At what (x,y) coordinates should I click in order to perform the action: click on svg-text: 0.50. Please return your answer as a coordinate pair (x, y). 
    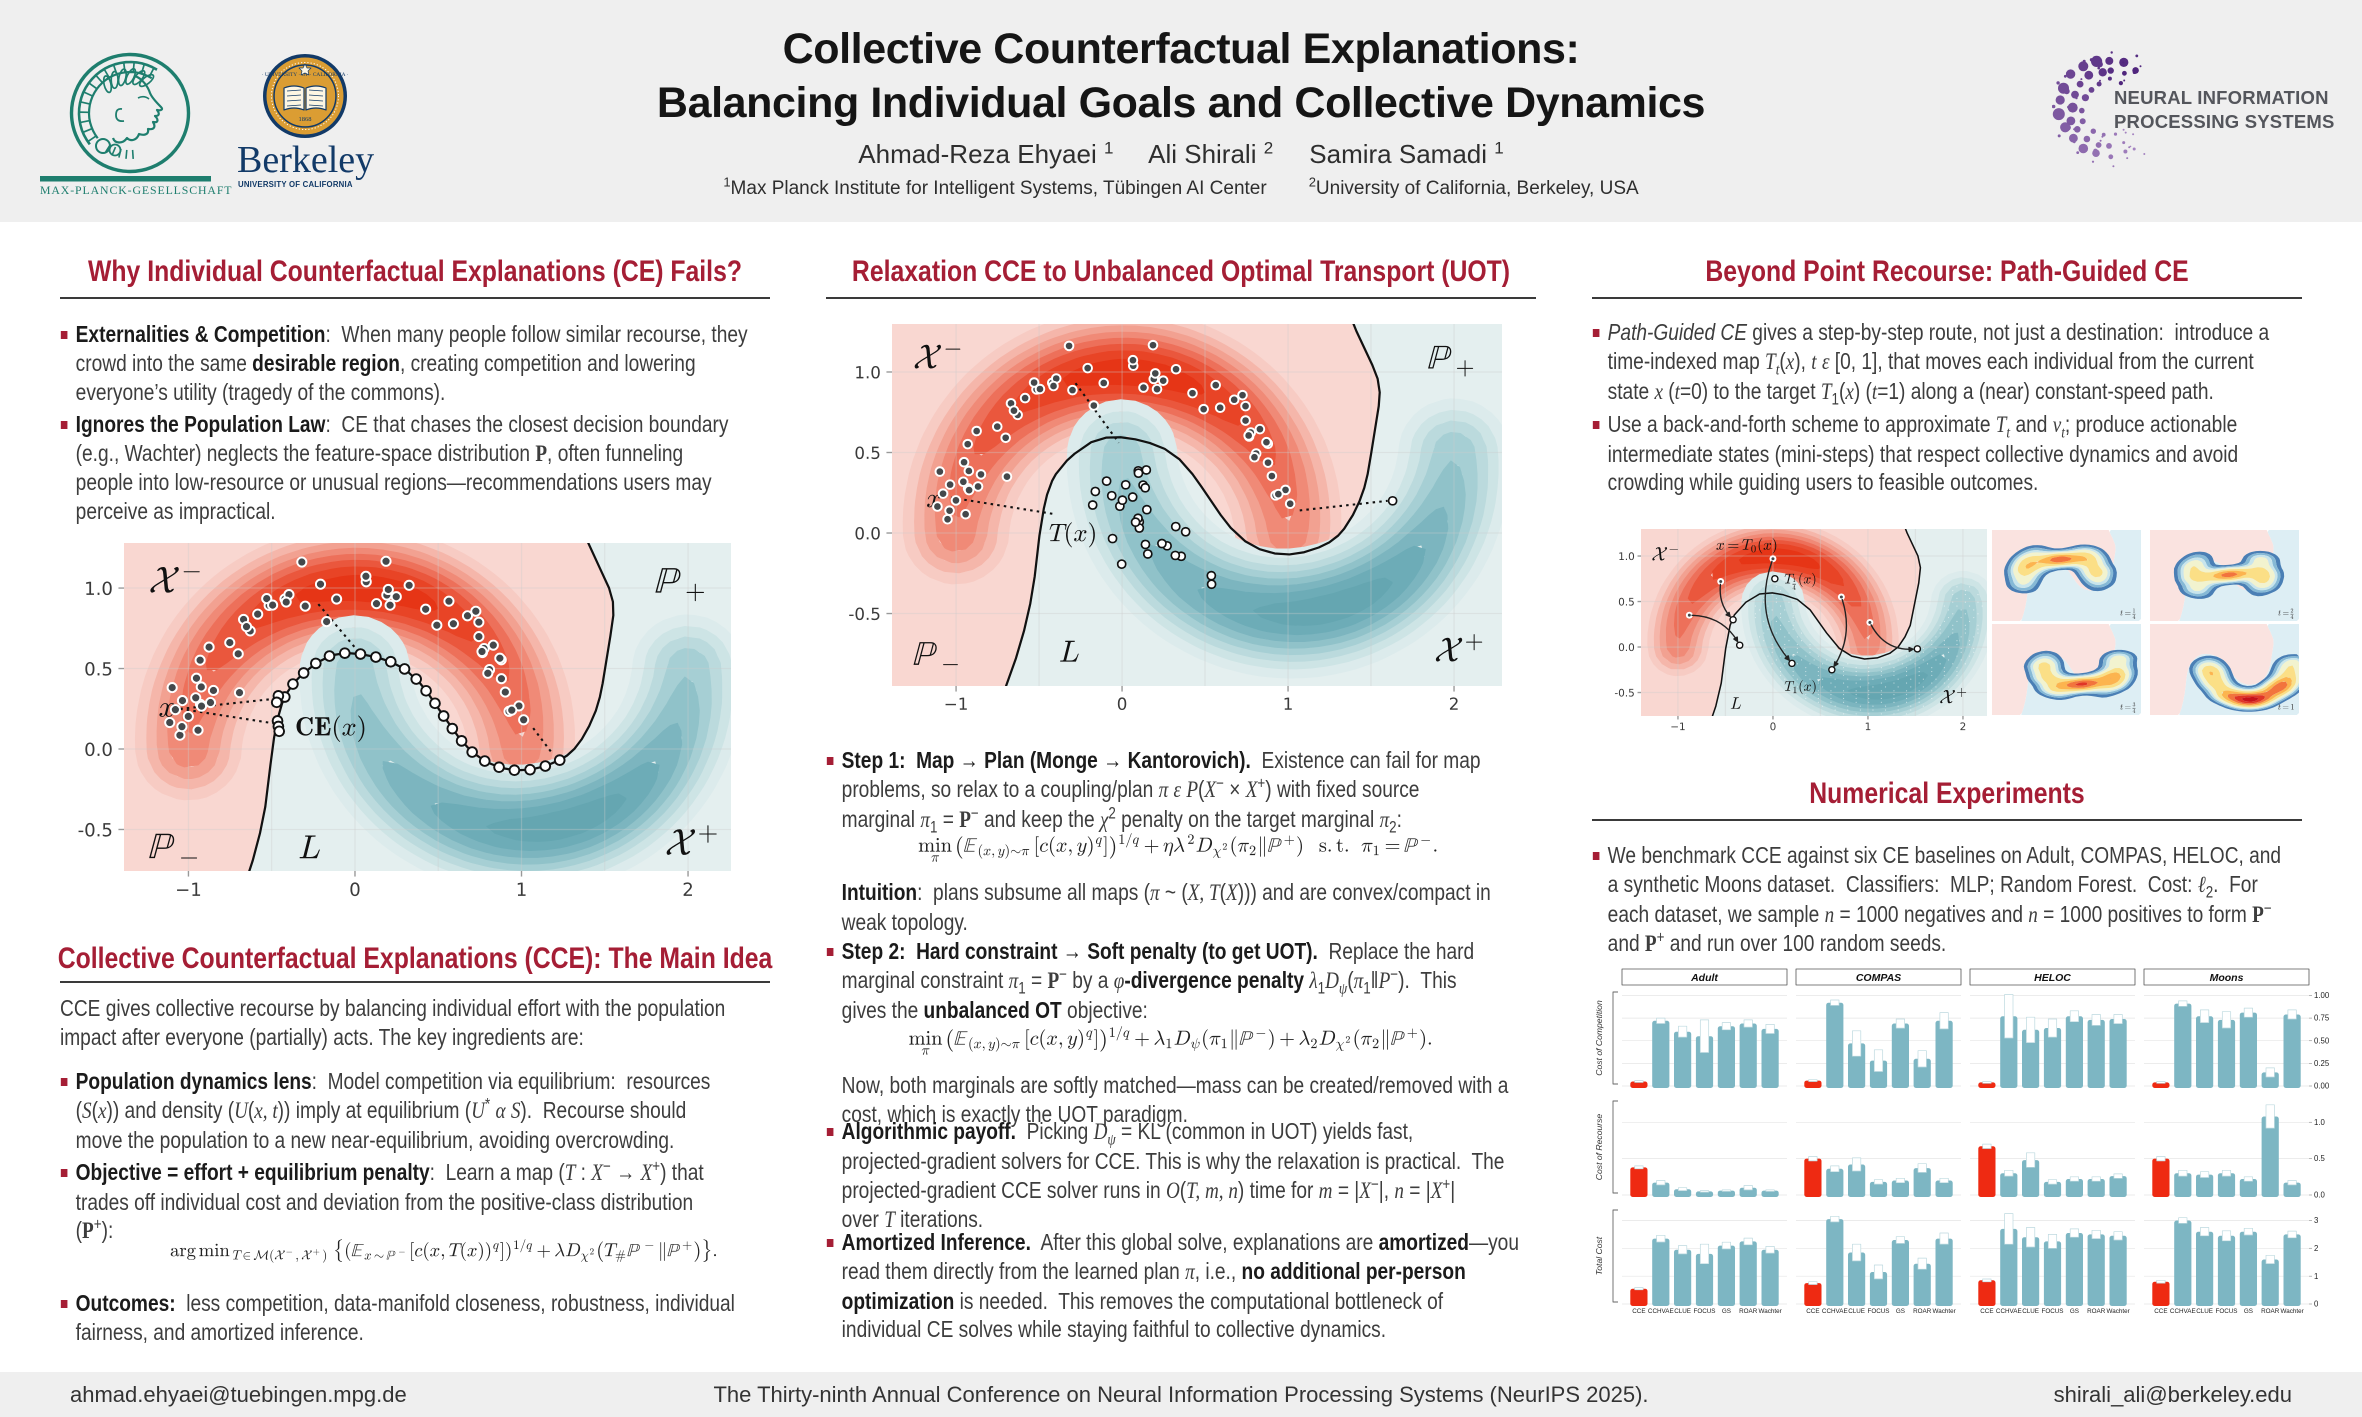
    Looking at the image, I should click on (2322, 1040).